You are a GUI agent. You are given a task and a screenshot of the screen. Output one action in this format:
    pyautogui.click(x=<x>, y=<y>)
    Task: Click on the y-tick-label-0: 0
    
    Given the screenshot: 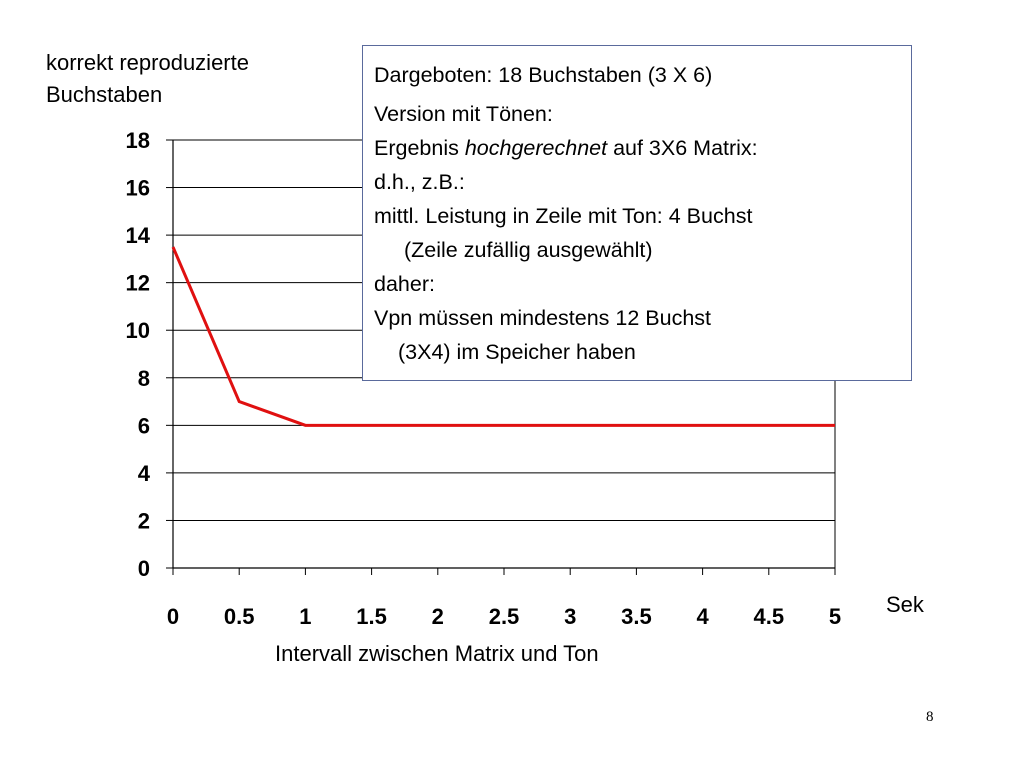 What is the action you would take?
    pyautogui.click(x=144, y=568)
    